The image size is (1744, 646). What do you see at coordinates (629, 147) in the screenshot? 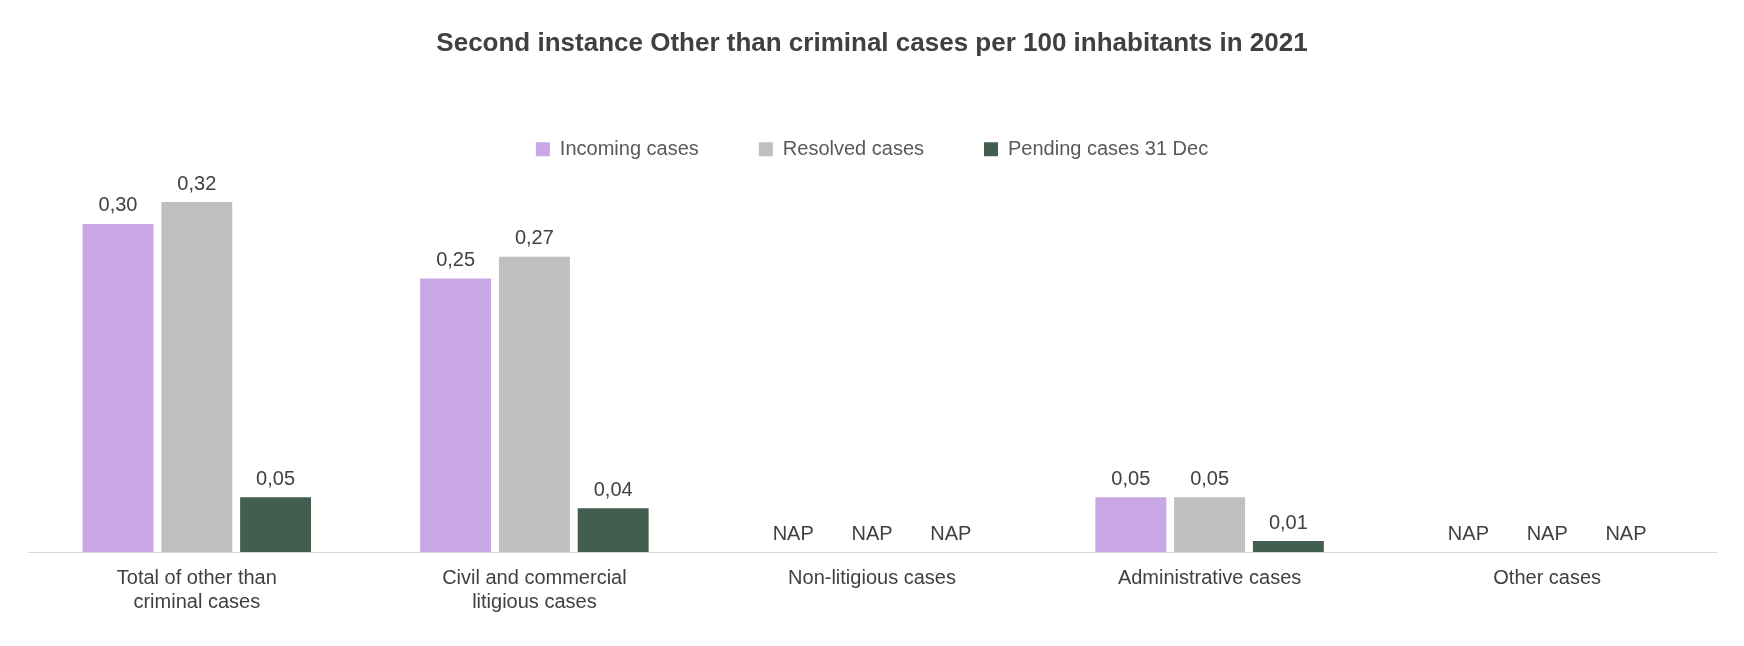
I see `legend-label: Incoming cases` at bounding box center [629, 147].